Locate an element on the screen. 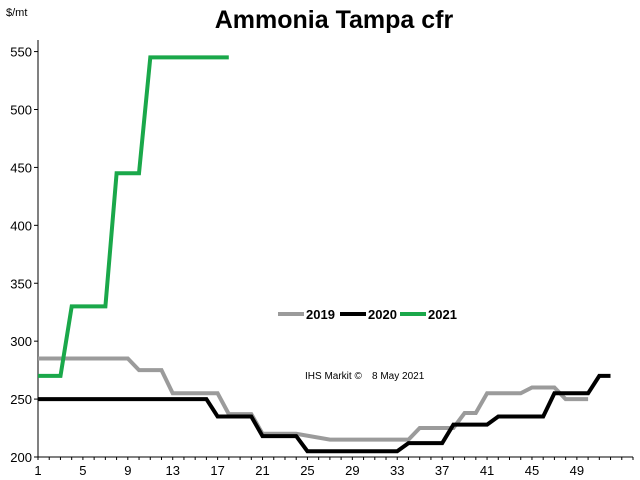 This screenshot has width=640, height=480. x-tick-label: 49 is located at coordinates (577, 470).